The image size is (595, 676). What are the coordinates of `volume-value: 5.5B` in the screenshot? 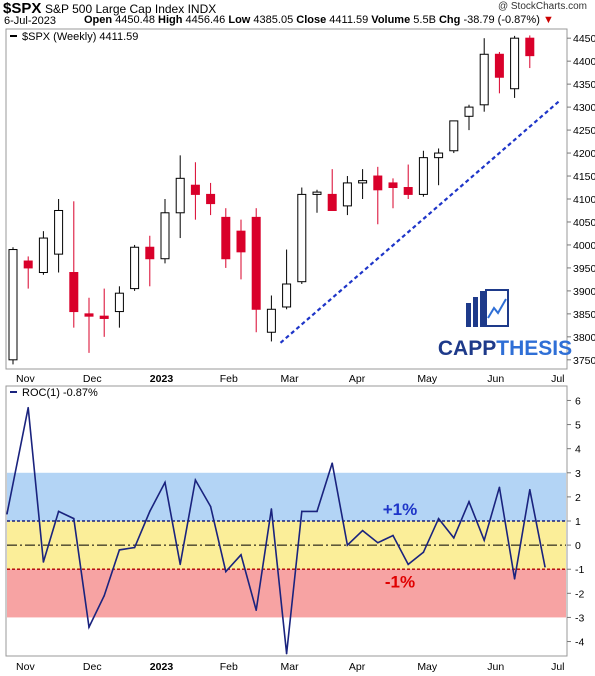 It's located at (424, 20).